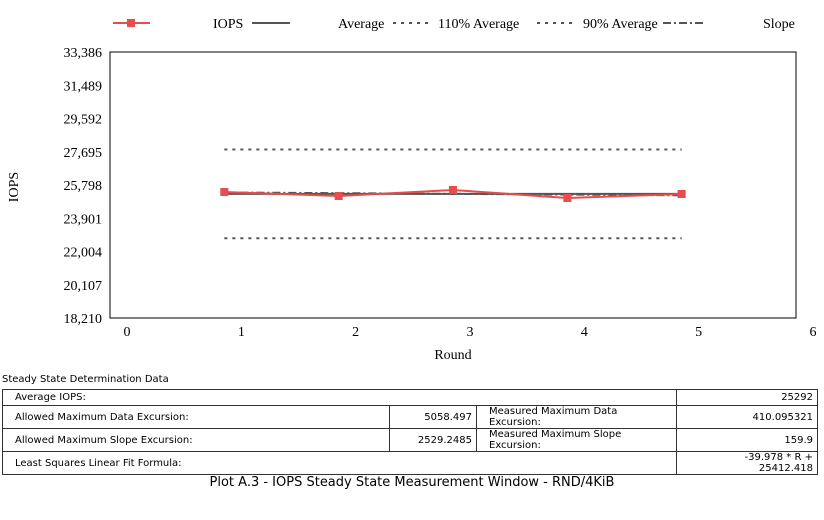 The width and height of the screenshot is (824, 520). Describe the element at coordinates (83, 53) in the screenshot. I see `y-tick-label: 33,386` at that location.